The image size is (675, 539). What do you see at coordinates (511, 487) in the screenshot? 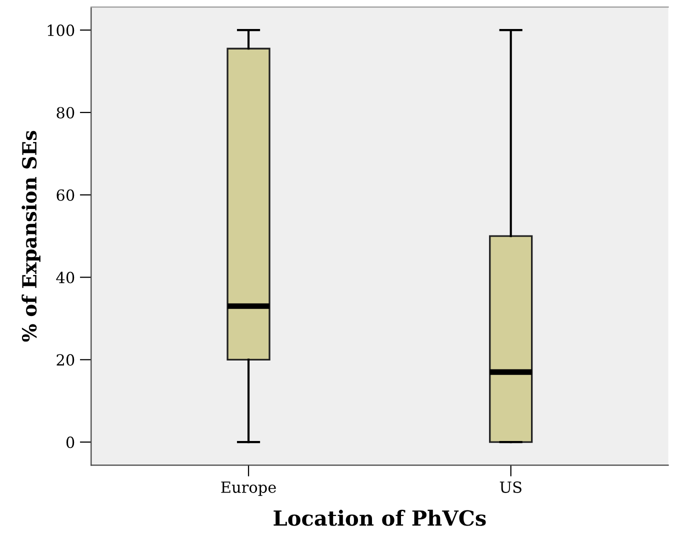
I see `x-tick-label: US` at bounding box center [511, 487].